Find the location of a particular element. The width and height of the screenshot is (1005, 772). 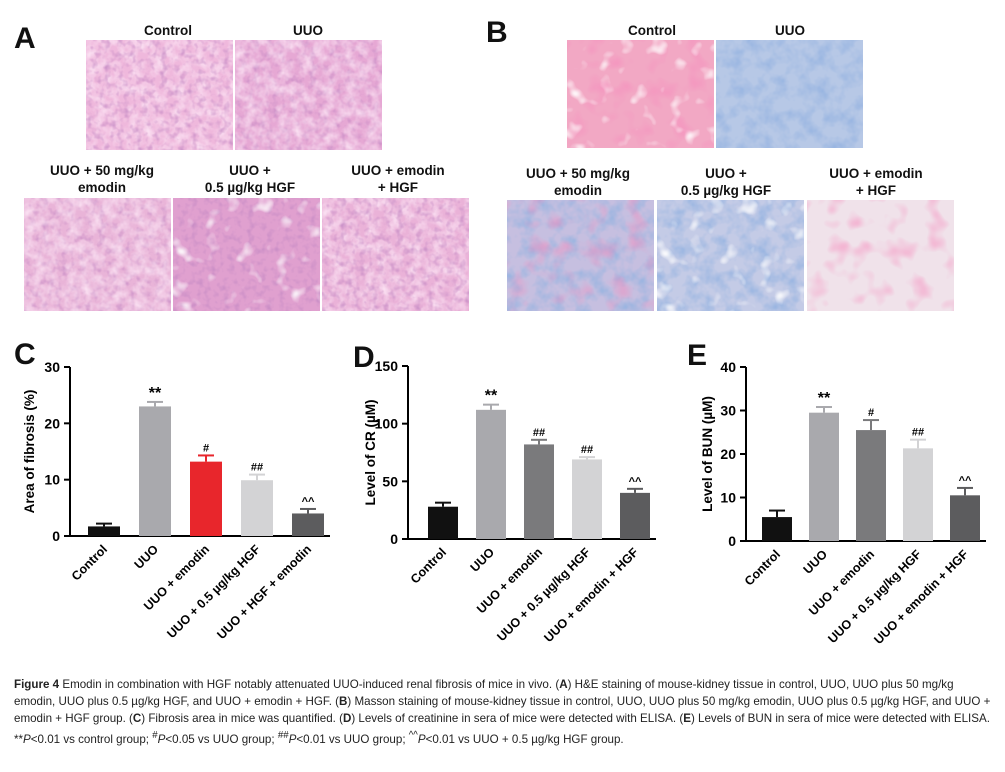

y-tick-label: 40 is located at coordinates (728, 367).